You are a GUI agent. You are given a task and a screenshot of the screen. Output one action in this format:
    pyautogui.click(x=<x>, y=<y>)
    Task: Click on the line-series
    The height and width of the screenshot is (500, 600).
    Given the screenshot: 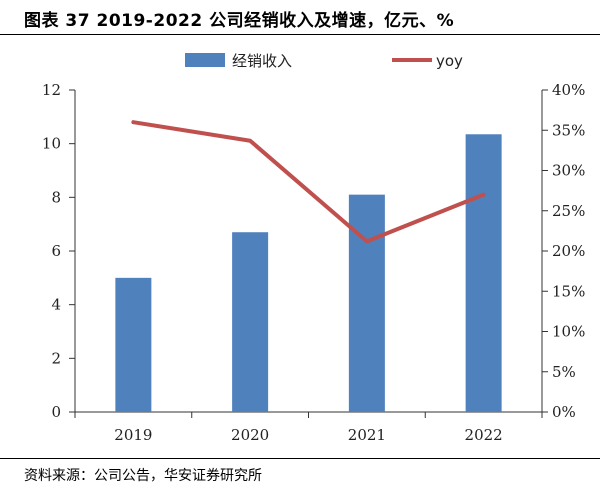 What is the action you would take?
    pyautogui.click(x=308, y=182)
    